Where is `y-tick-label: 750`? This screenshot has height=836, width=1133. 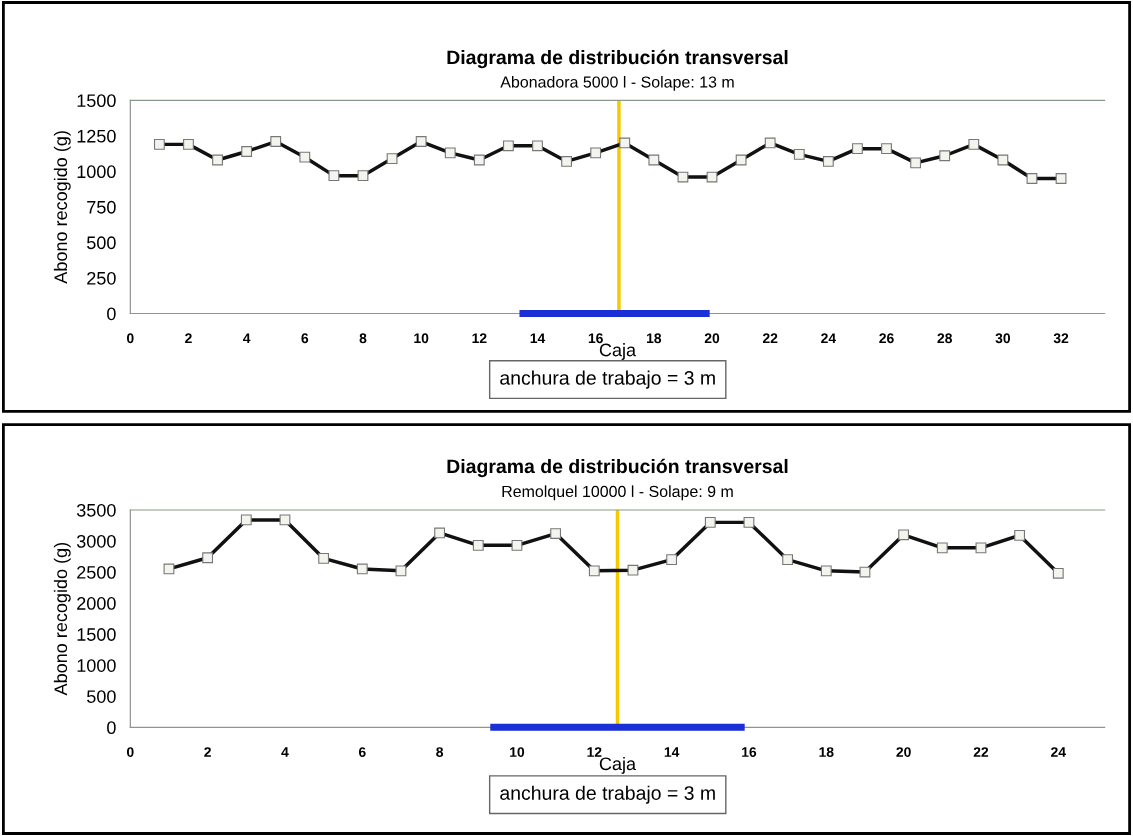 y-tick-label: 750 is located at coordinates (101, 207).